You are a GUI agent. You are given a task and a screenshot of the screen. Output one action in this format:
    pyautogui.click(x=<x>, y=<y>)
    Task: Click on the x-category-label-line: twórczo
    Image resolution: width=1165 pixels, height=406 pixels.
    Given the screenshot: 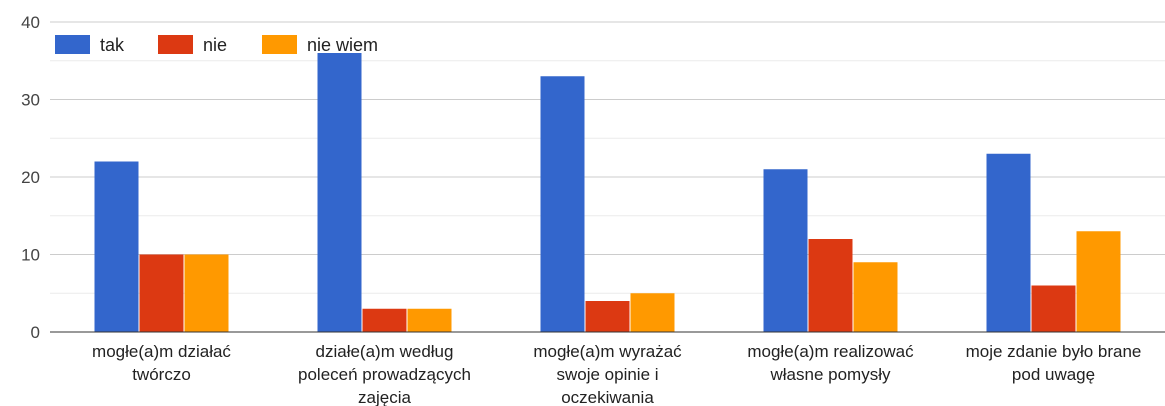 What is the action you would take?
    pyautogui.click(x=161, y=374)
    